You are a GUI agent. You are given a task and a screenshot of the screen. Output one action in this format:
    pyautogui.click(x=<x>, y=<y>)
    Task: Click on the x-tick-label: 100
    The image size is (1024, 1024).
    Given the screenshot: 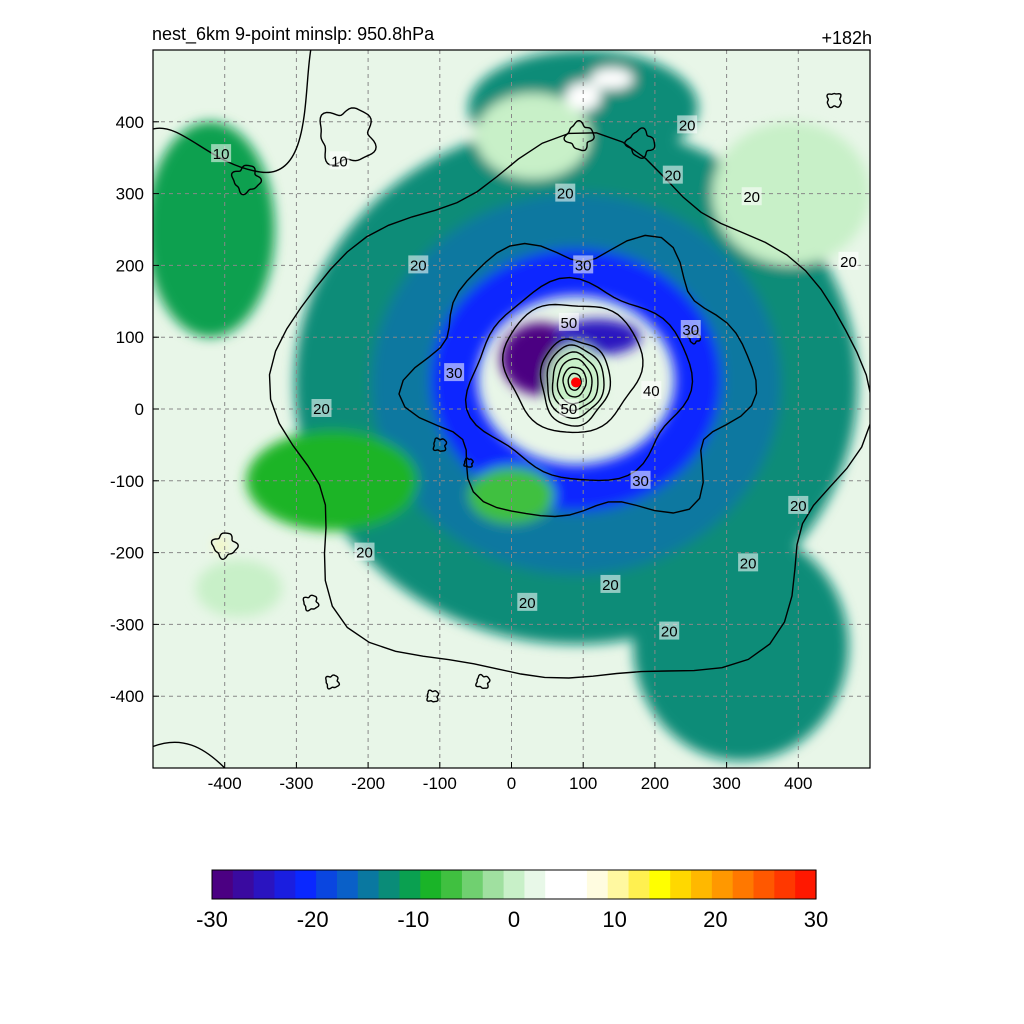 What is the action you would take?
    pyautogui.click(x=583, y=783)
    